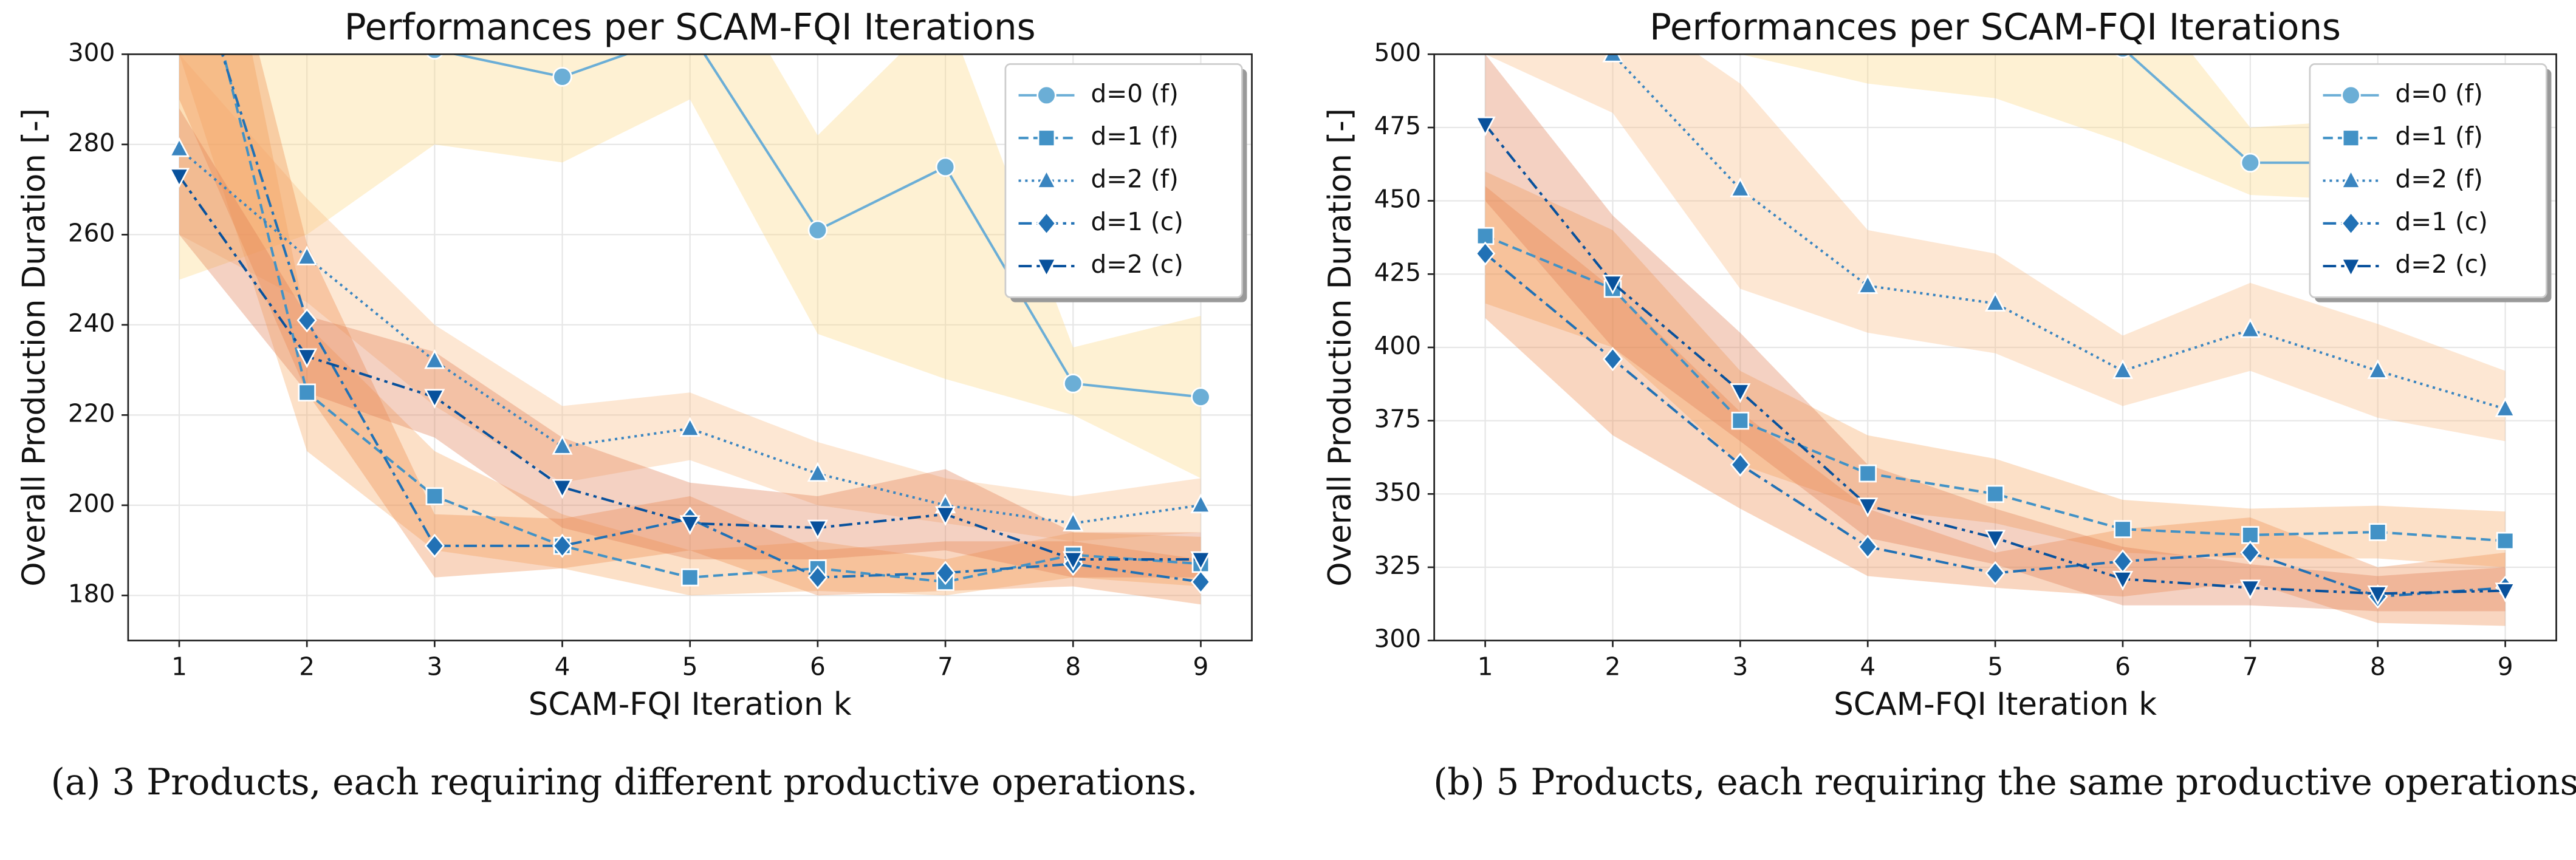  Describe the element at coordinates (91, 503) in the screenshot. I see `y-tick-label: 200` at that location.